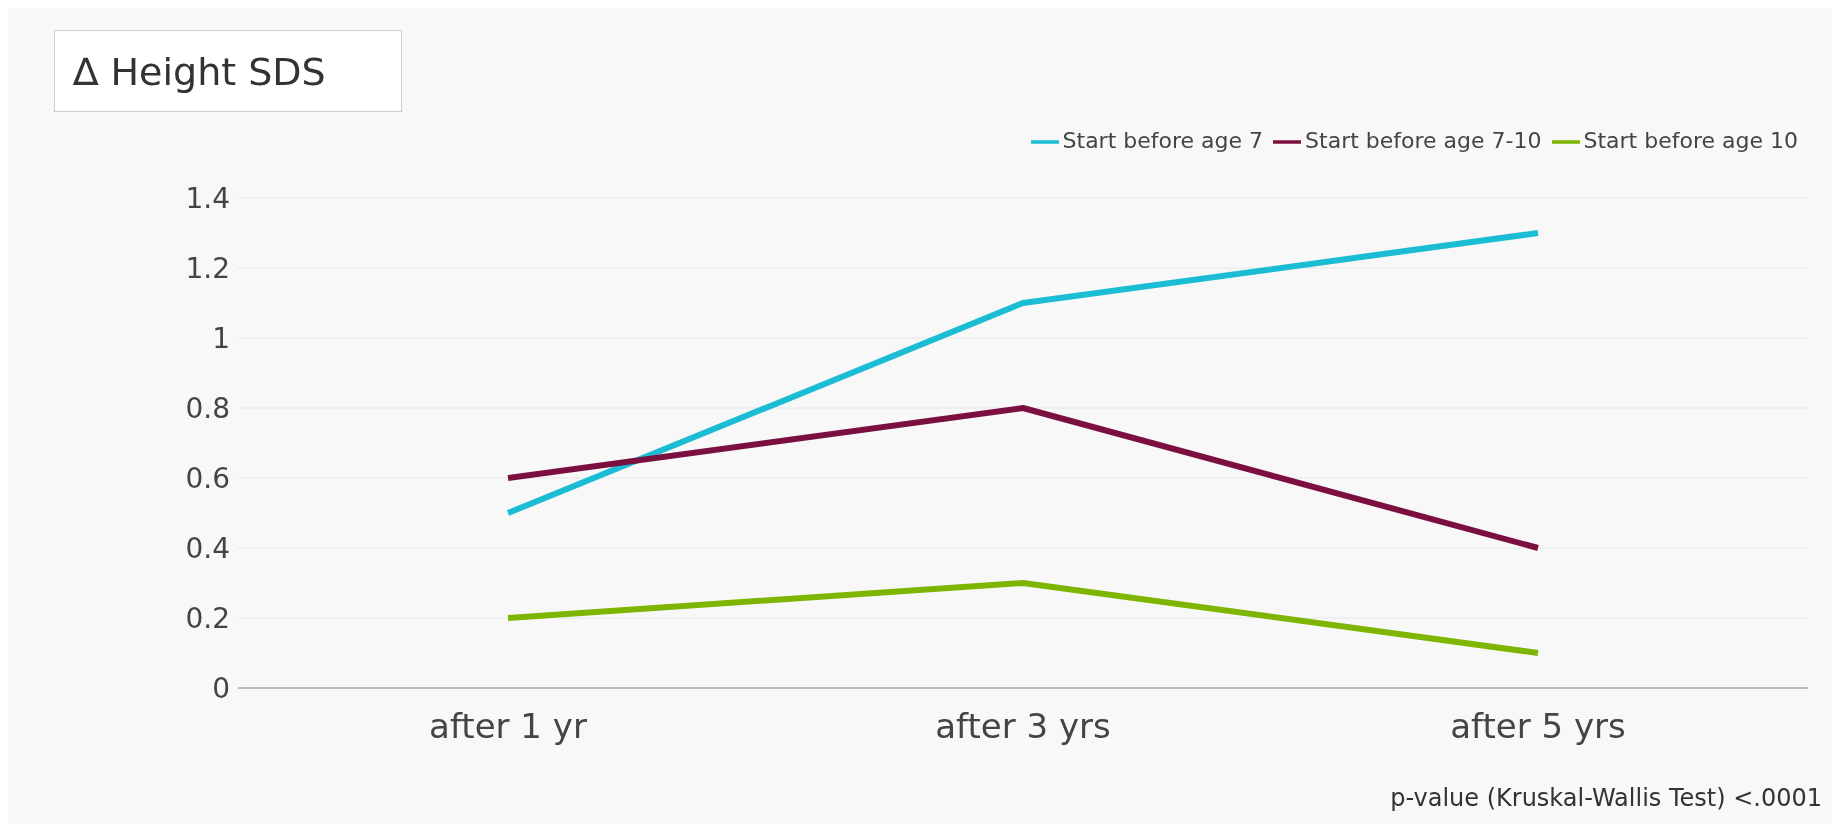 Image resolution: width=1840 pixels, height=832 pixels. What do you see at coordinates (1163, 140) in the screenshot?
I see `legend-label: Start before age 7` at bounding box center [1163, 140].